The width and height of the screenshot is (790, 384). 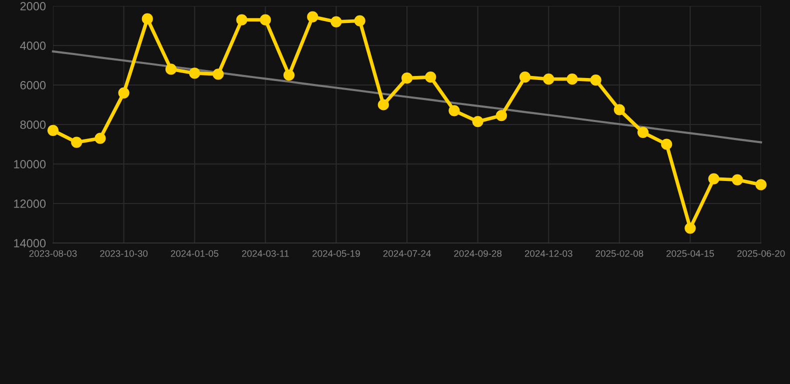 What do you see at coordinates (33, 124) in the screenshot?
I see `y-tick-label: 8000` at bounding box center [33, 124].